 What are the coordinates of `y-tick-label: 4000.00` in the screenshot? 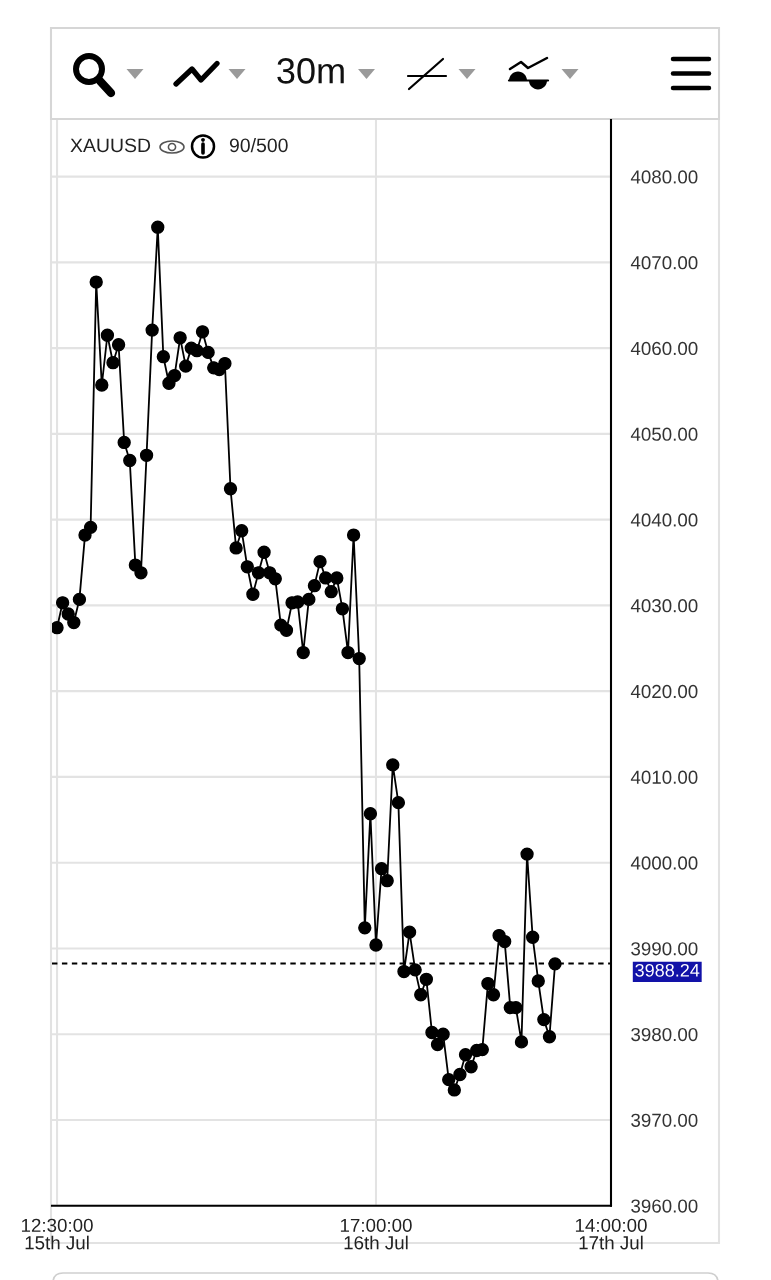 It's located at (664, 863).